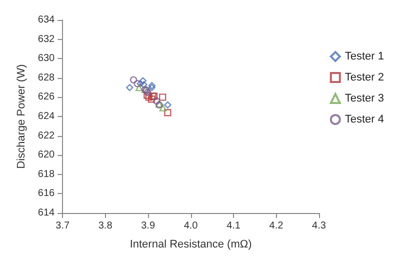 The width and height of the screenshot is (405, 267). What do you see at coordinates (47, 97) in the screenshot?
I see `y-tick-label: 626` at bounding box center [47, 97].